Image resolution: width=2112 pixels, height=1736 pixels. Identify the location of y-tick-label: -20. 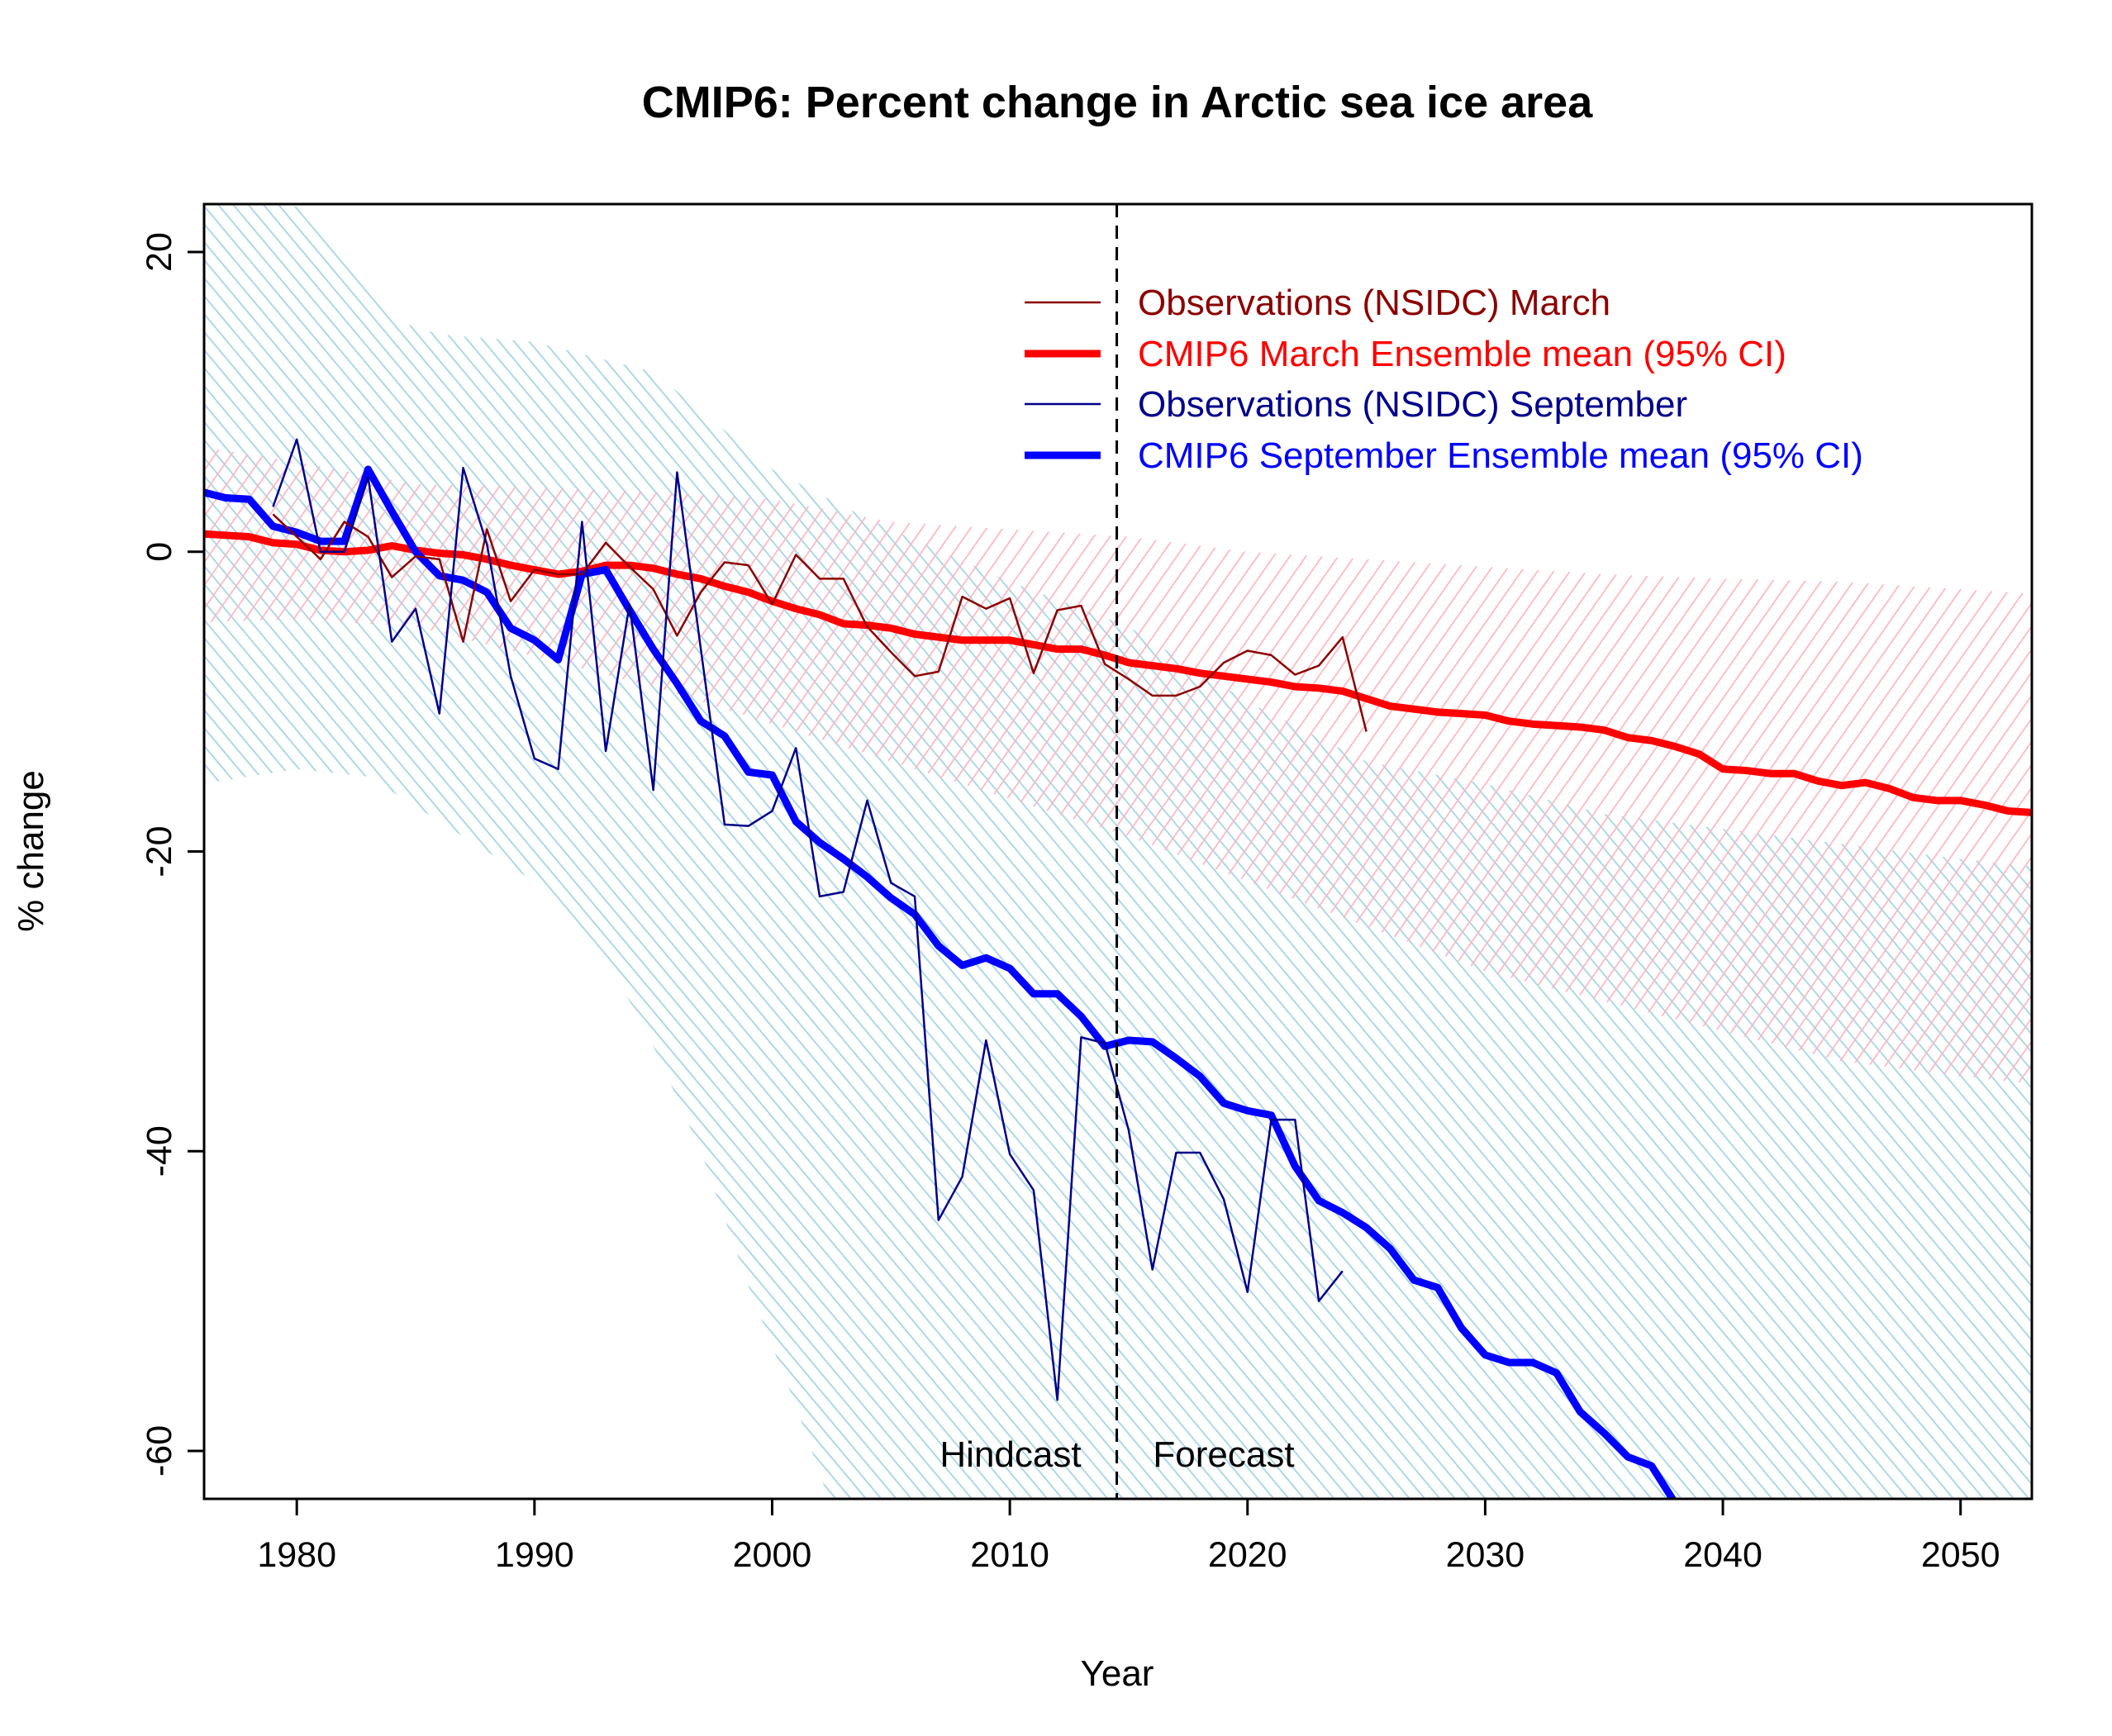
(159, 851).